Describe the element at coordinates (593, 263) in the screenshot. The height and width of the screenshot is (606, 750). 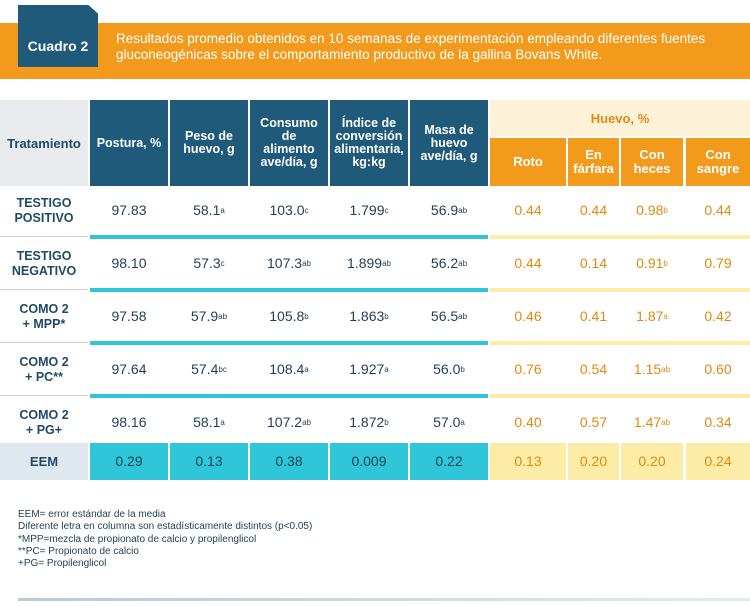
I see `cell-value: 0.14` at that location.